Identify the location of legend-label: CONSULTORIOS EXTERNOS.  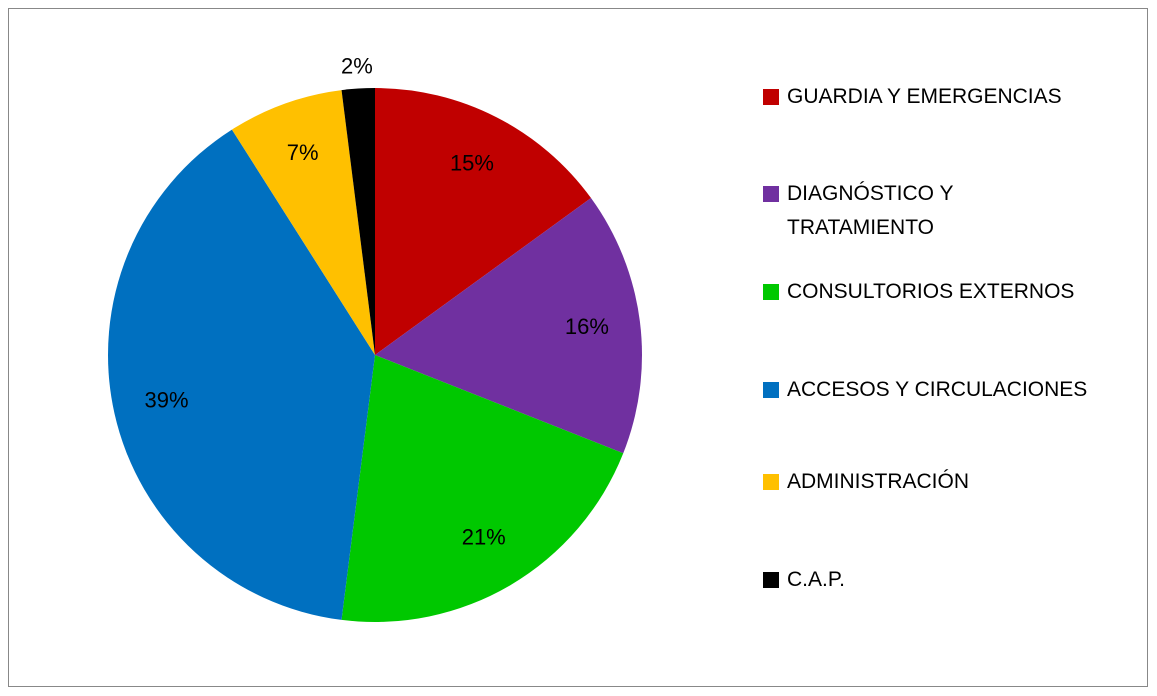
(931, 291).